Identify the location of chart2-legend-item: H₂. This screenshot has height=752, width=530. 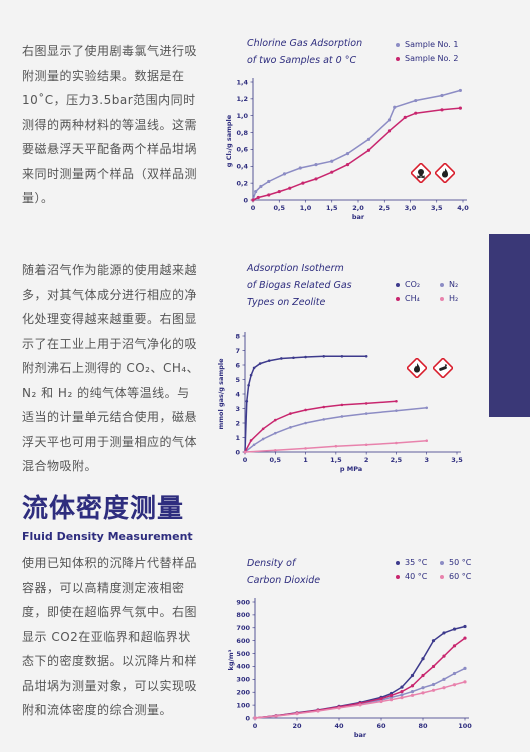
(449, 298).